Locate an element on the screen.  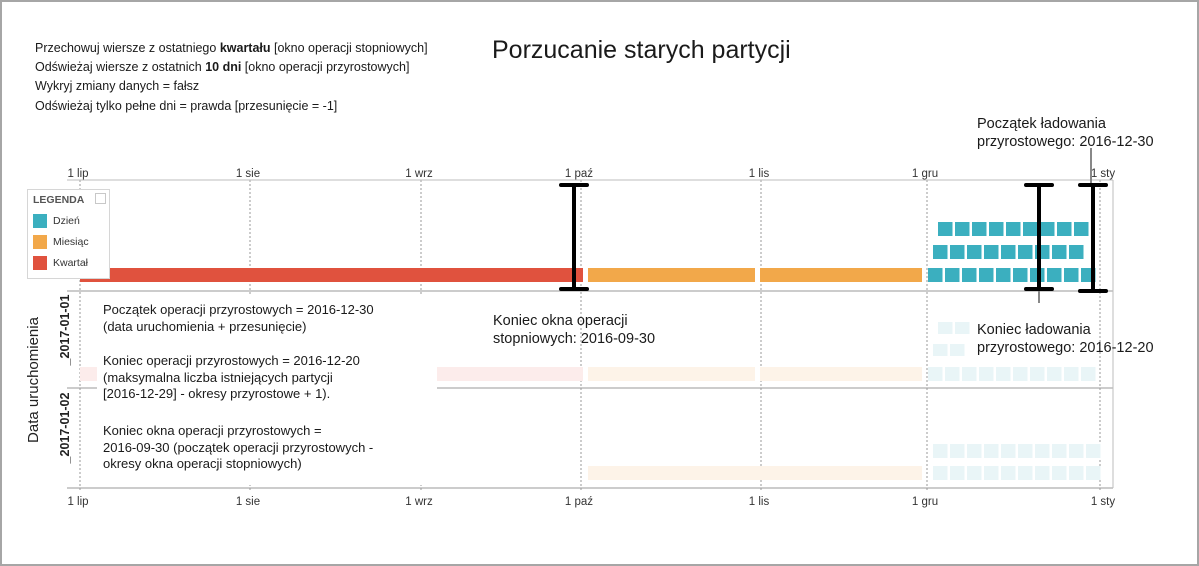
note-line: przyrostowego: 2016-12-20 is located at coordinates (1065, 348).